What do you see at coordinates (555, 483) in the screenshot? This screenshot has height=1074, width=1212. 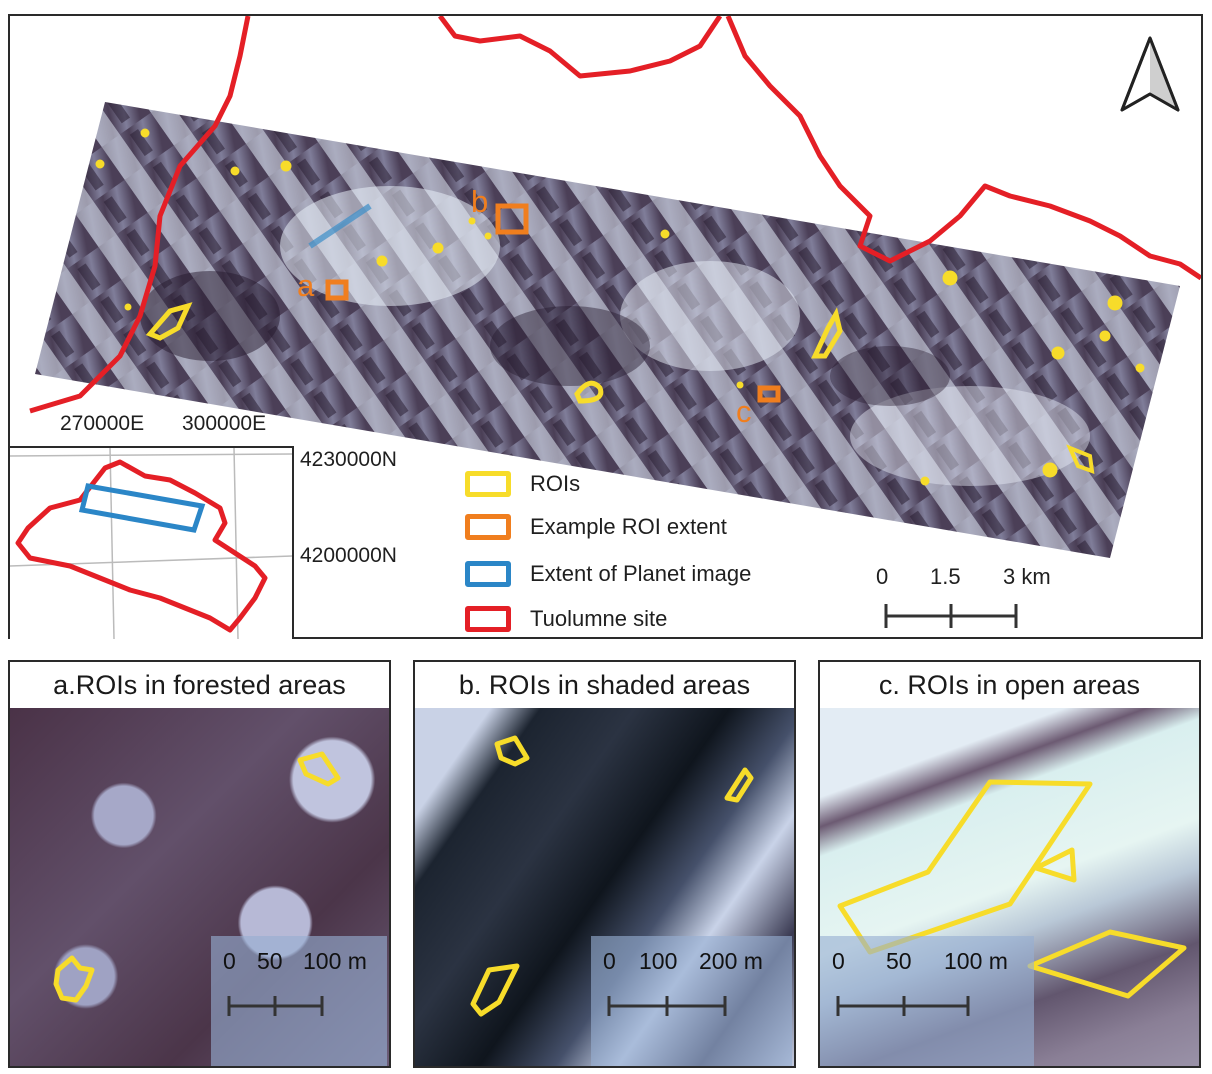 I see `legend-label-rois: ROIs` at bounding box center [555, 483].